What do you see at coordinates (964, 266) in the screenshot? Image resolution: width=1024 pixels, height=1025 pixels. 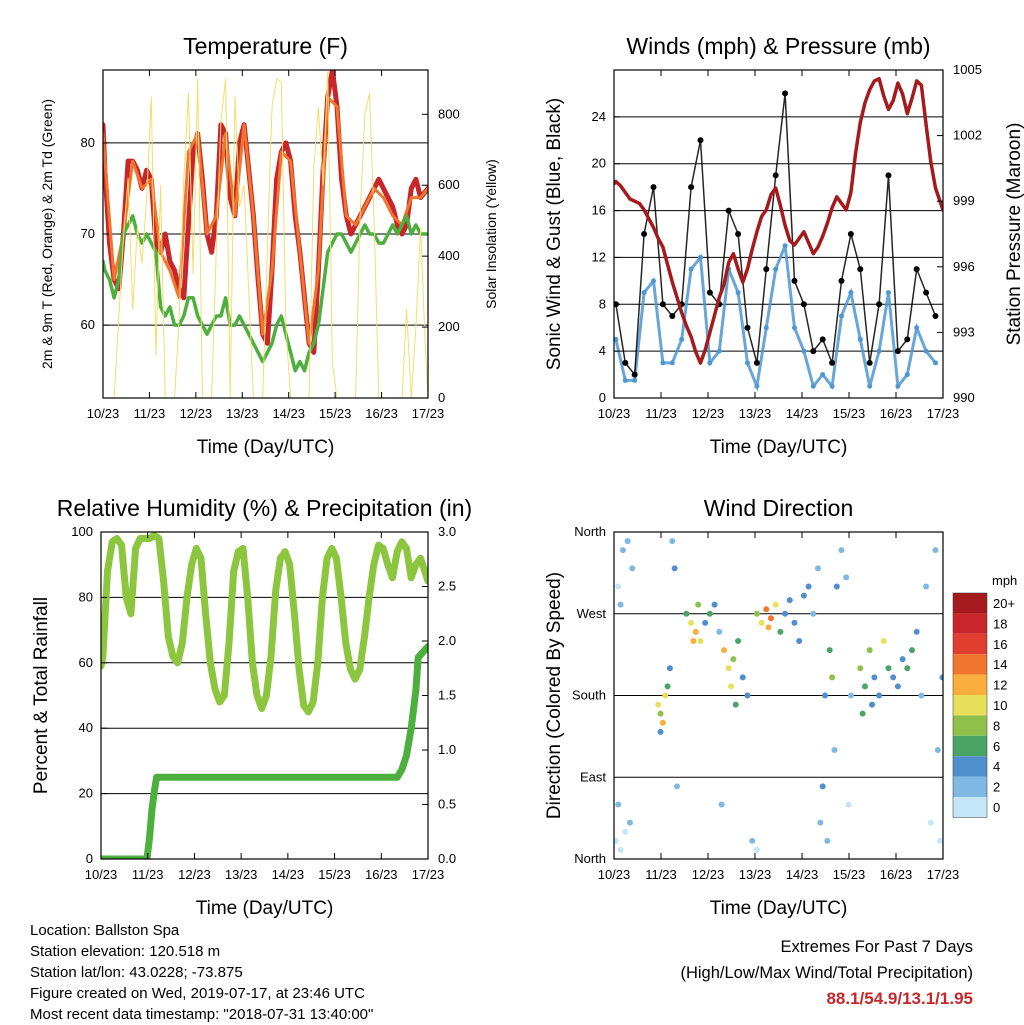 I see `y2-tick-label: 996` at bounding box center [964, 266].